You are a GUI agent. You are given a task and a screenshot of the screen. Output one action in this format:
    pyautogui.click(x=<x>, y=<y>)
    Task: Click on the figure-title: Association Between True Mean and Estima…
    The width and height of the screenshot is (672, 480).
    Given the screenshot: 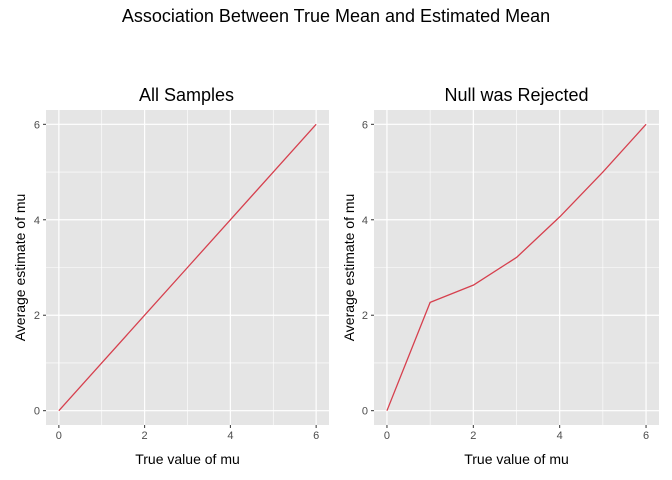 What is the action you would take?
    pyautogui.click(x=336, y=16)
    